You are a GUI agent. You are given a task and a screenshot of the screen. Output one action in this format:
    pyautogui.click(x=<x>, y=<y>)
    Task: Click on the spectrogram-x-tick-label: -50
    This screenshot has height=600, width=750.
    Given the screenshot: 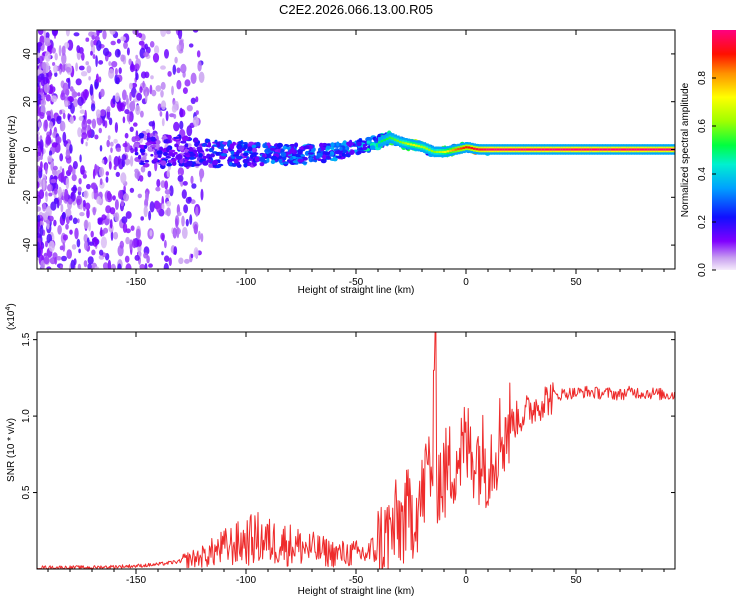 What is the action you would take?
    pyautogui.click(x=356, y=282)
    